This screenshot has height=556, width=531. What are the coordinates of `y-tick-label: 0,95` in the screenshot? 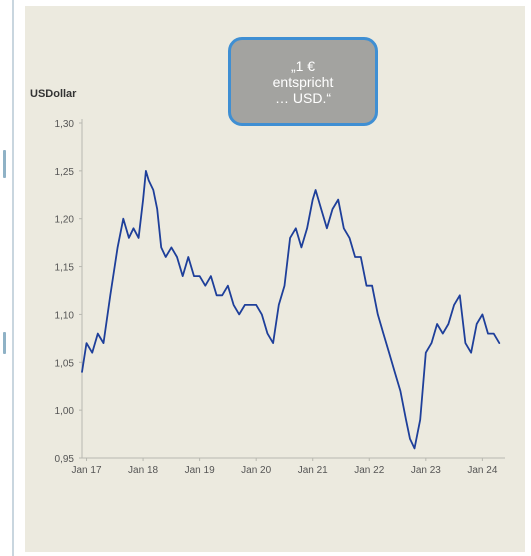 It's located at (65, 459).